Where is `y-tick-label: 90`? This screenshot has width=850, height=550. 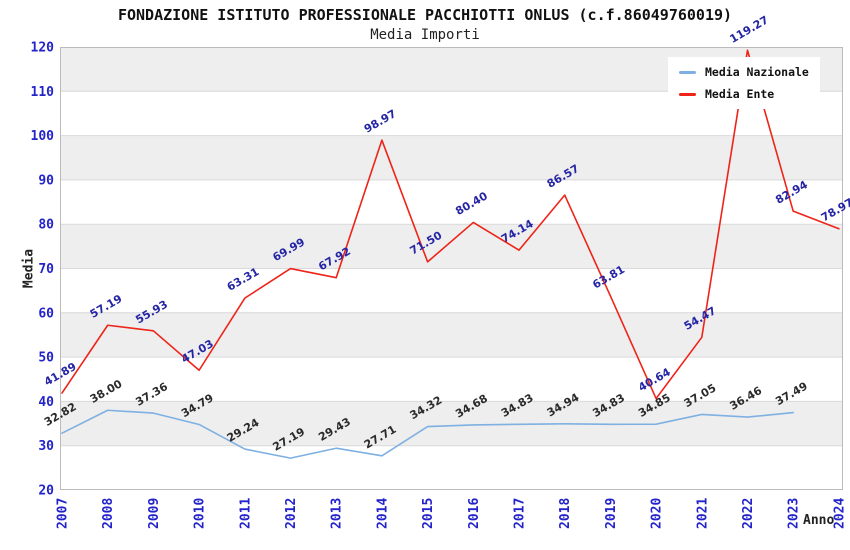
y-tick-label: 90 is located at coordinates (46, 180).